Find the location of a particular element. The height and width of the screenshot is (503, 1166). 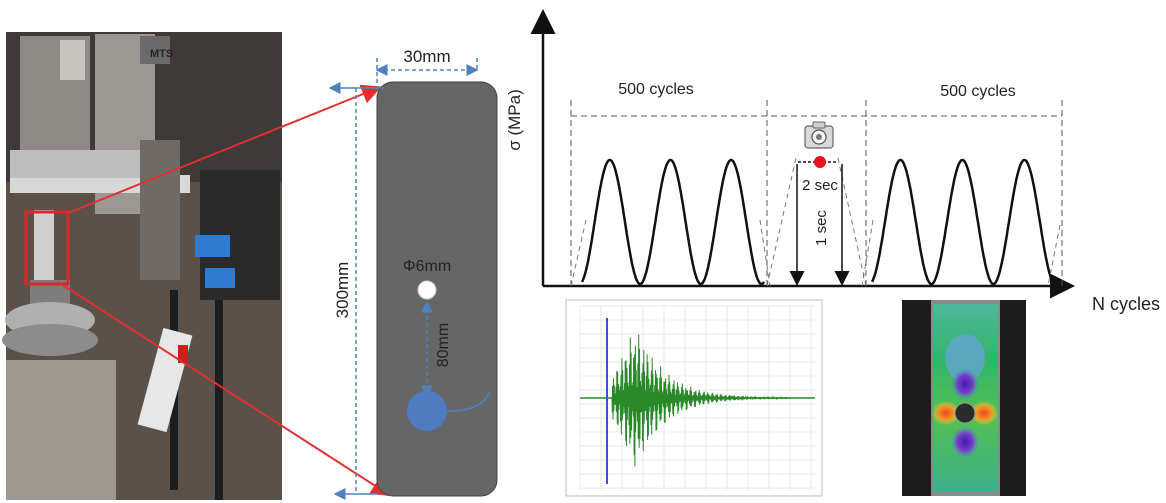

block-right-label: 500 cycles is located at coordinates (978, 91).